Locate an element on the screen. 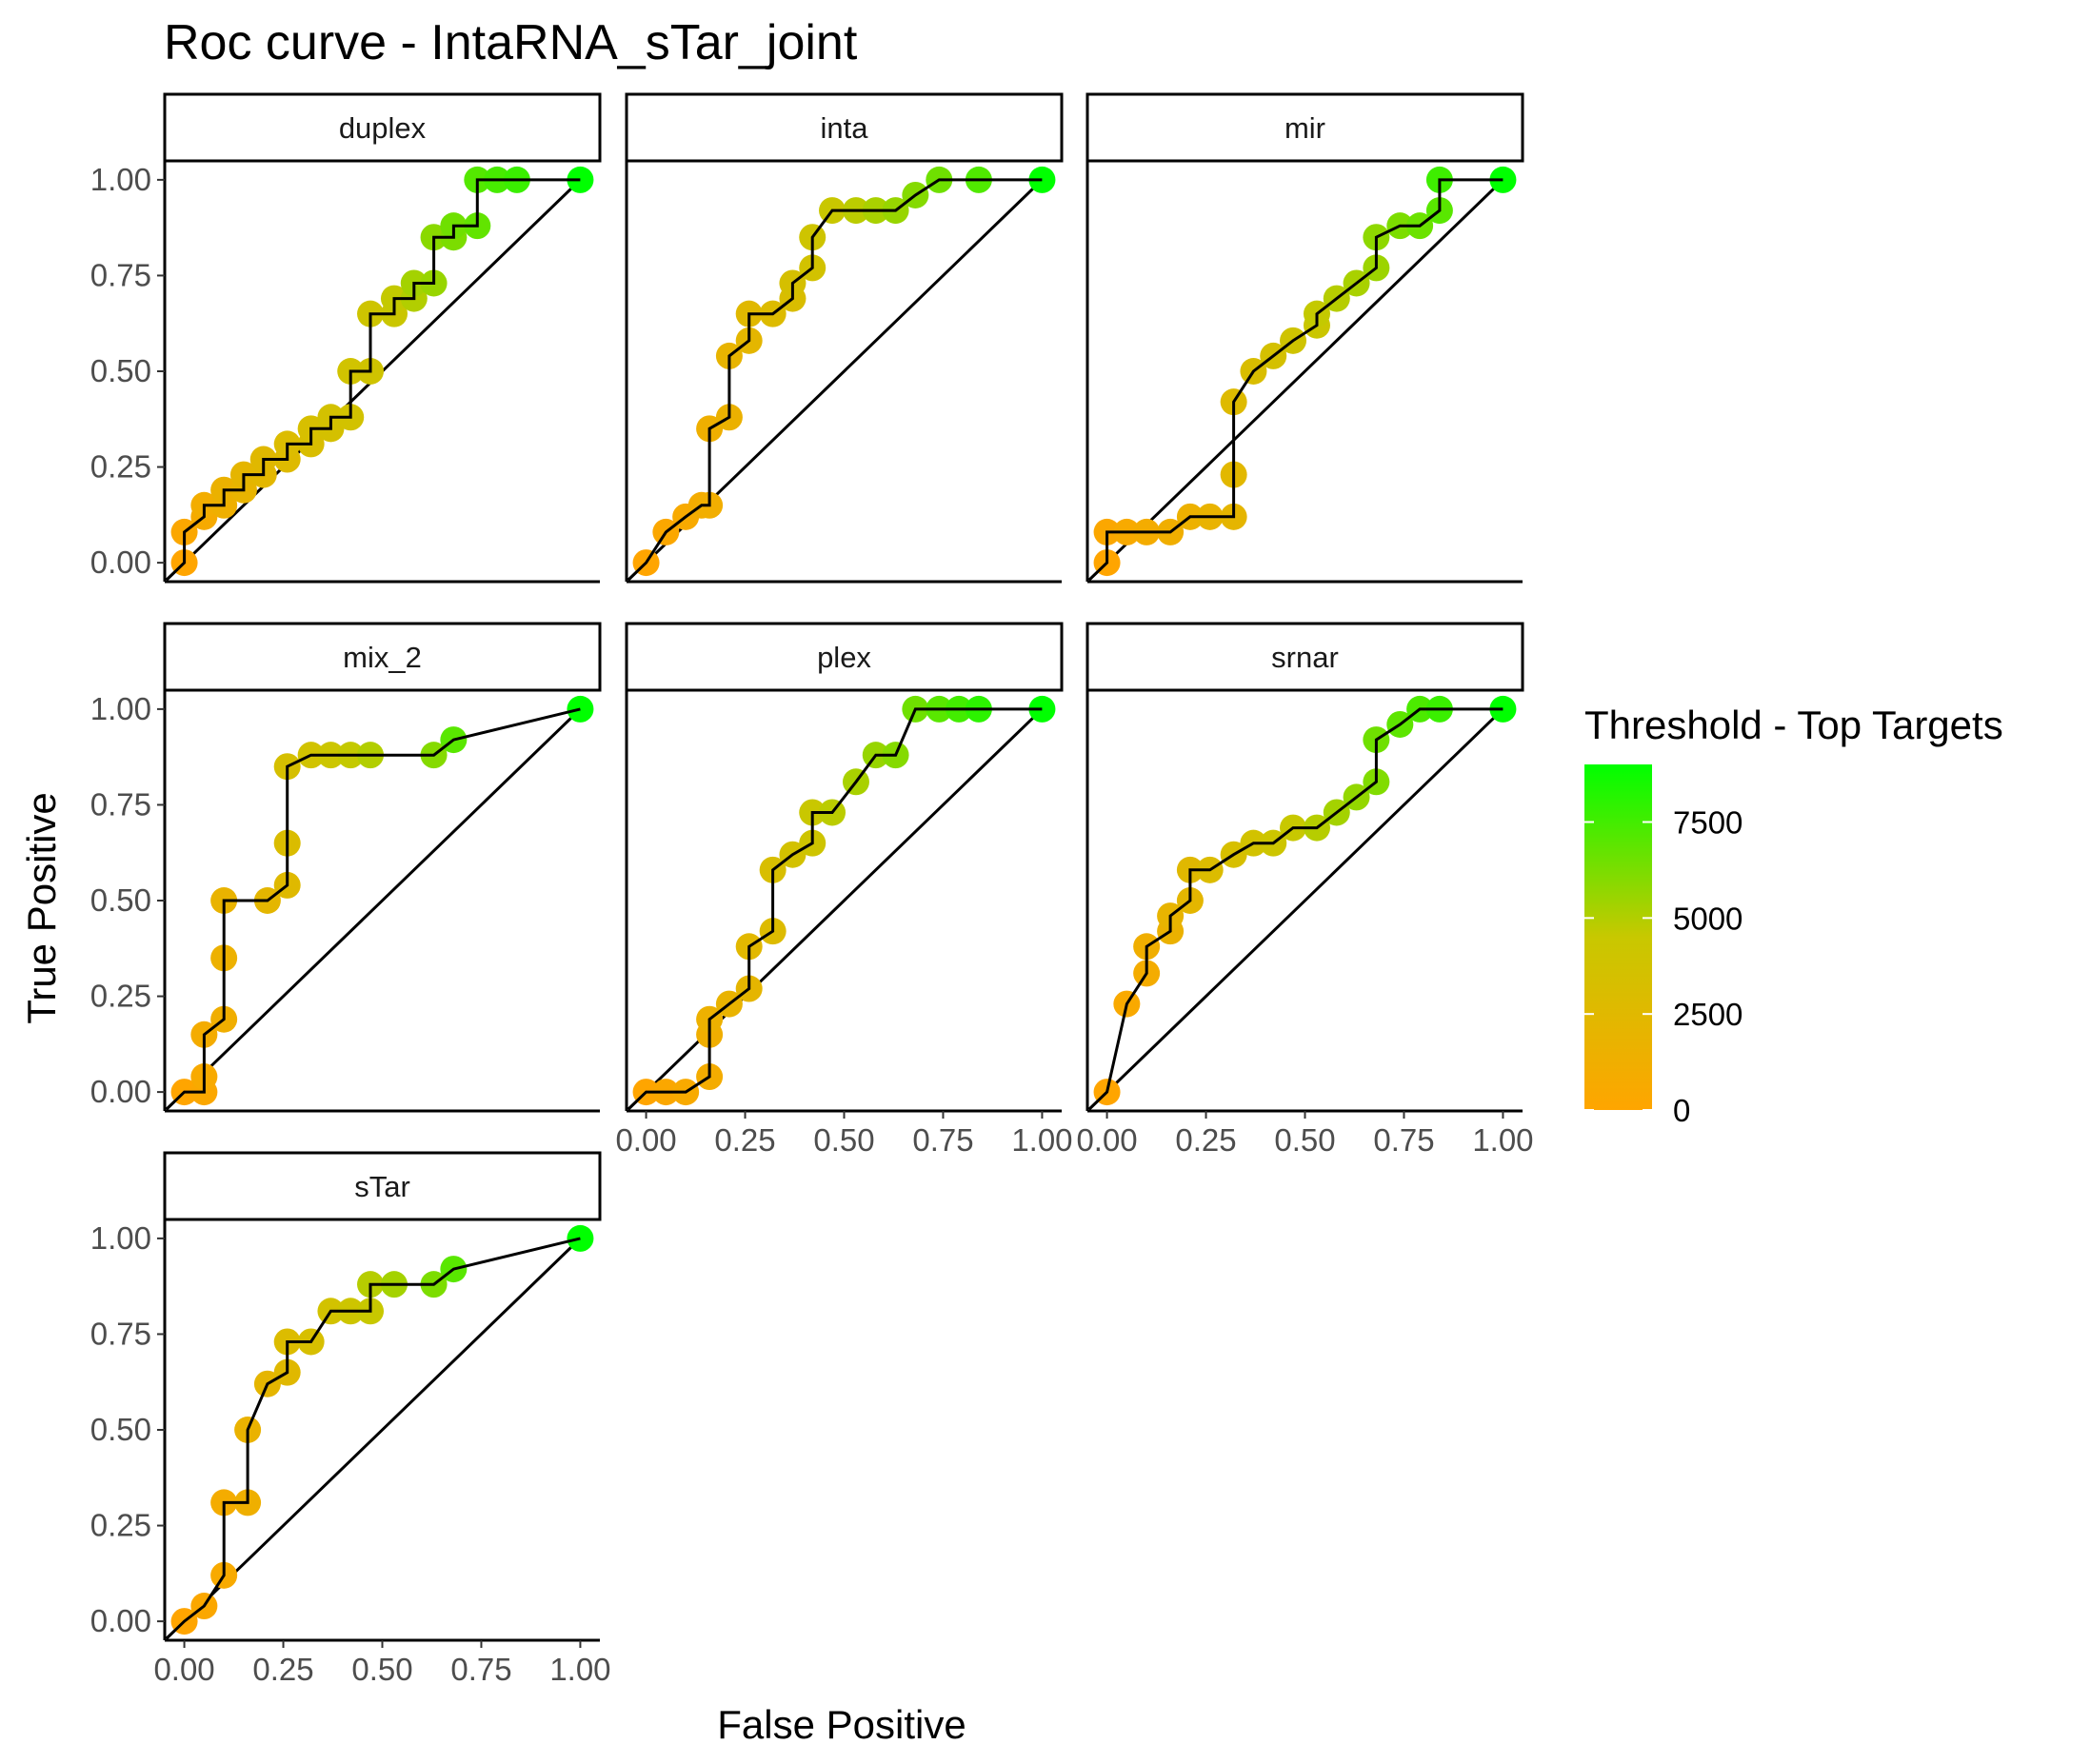  panel-inta: inta is located at coordinates (845, 338).